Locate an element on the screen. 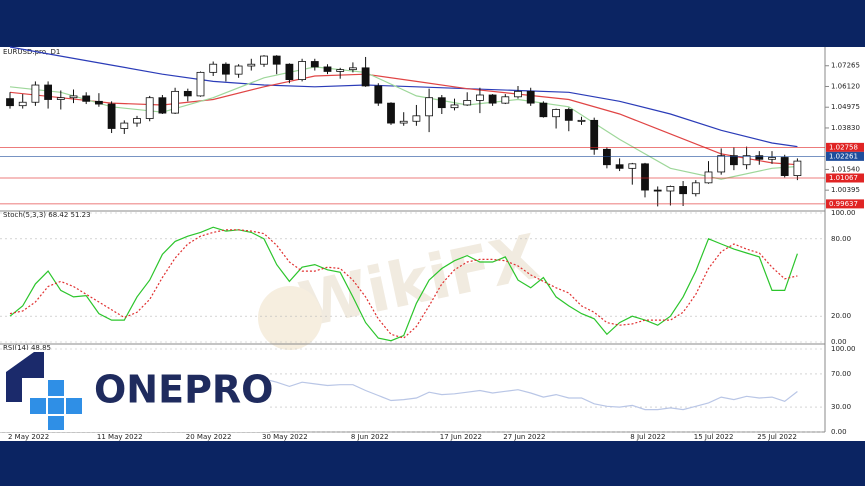 The image size is (865, 486). x-tick-label: 15 Jul 2022 is located at coordinates (714, 437).